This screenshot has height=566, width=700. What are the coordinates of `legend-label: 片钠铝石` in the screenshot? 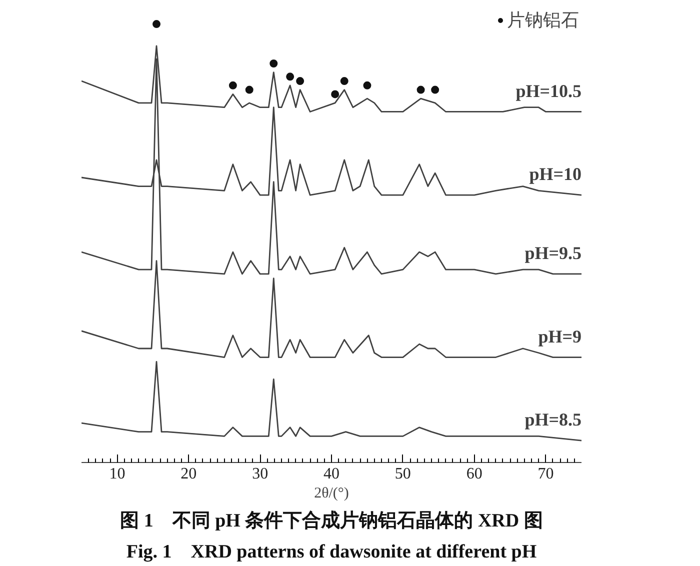 It's located at (543, 20).